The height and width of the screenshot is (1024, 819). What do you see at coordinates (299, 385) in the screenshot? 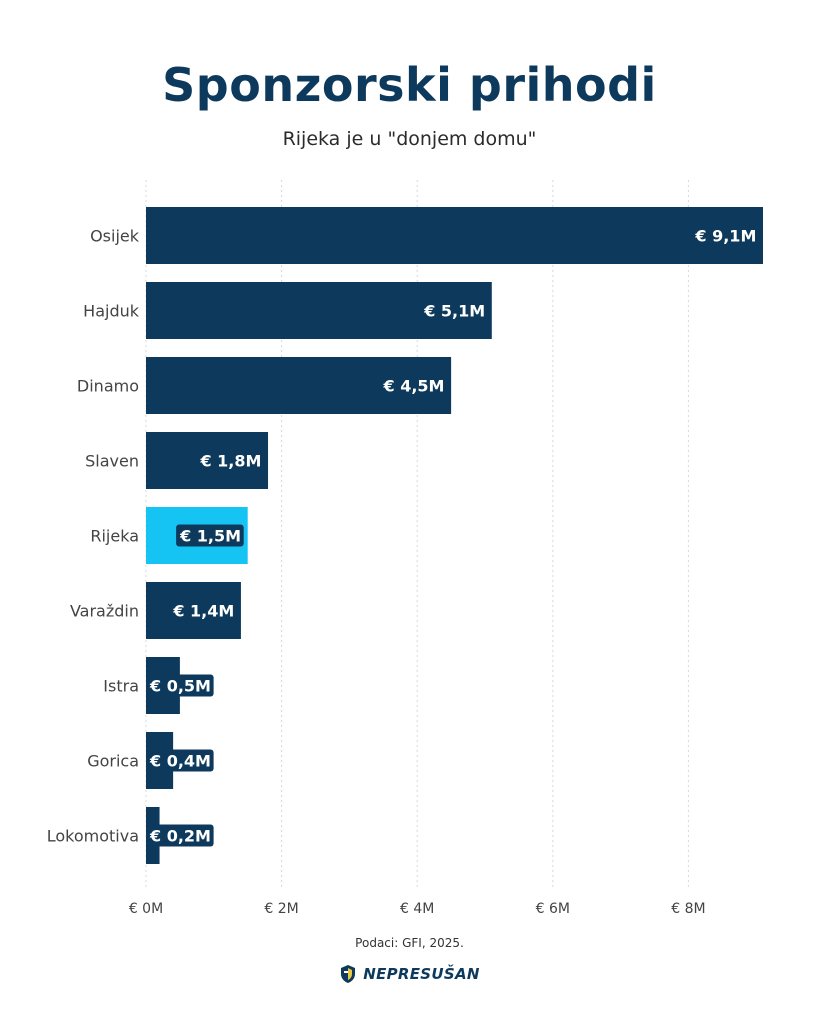
I see `bar-dinamo` at bounding box center [299, 385].